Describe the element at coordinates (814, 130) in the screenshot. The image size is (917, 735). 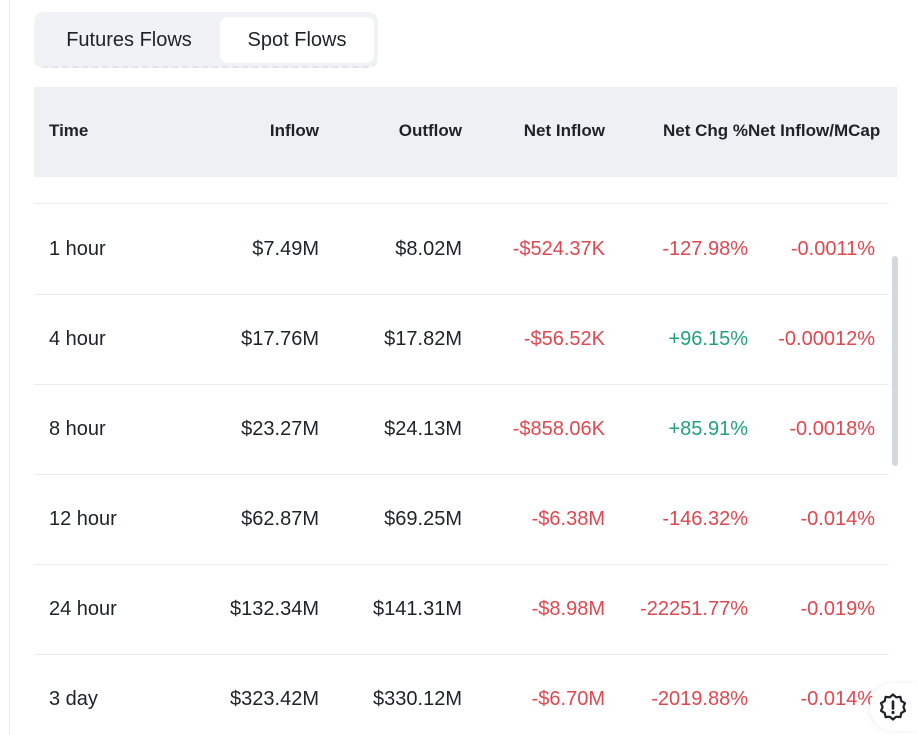
I see `header-net-inflow-mcap: Net Inflow/MCap` at that location.